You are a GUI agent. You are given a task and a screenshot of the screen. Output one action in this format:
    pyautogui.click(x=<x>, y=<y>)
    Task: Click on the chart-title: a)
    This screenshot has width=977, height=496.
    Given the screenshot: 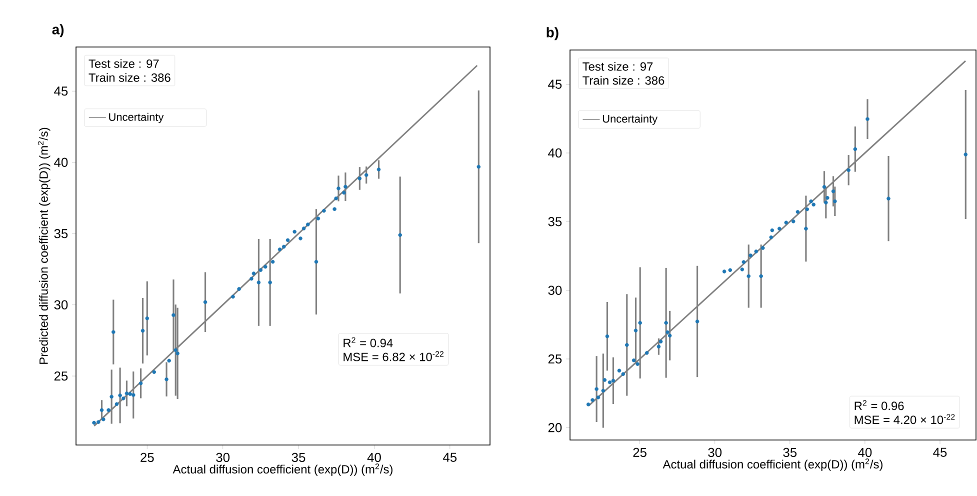 What is the action you would take?
    pyautogui.click(x=58, y=31)
    